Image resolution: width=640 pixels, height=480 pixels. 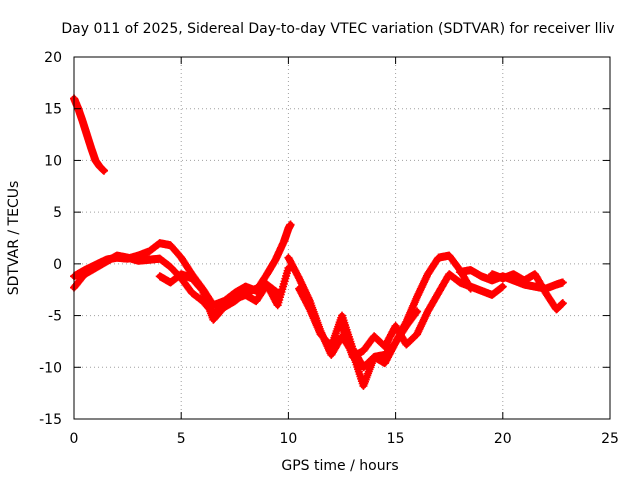 What do you see at coordinates (53, 58) in the screenshot?
I see `y-tick-label: 20` at bounding box center [53, 58].